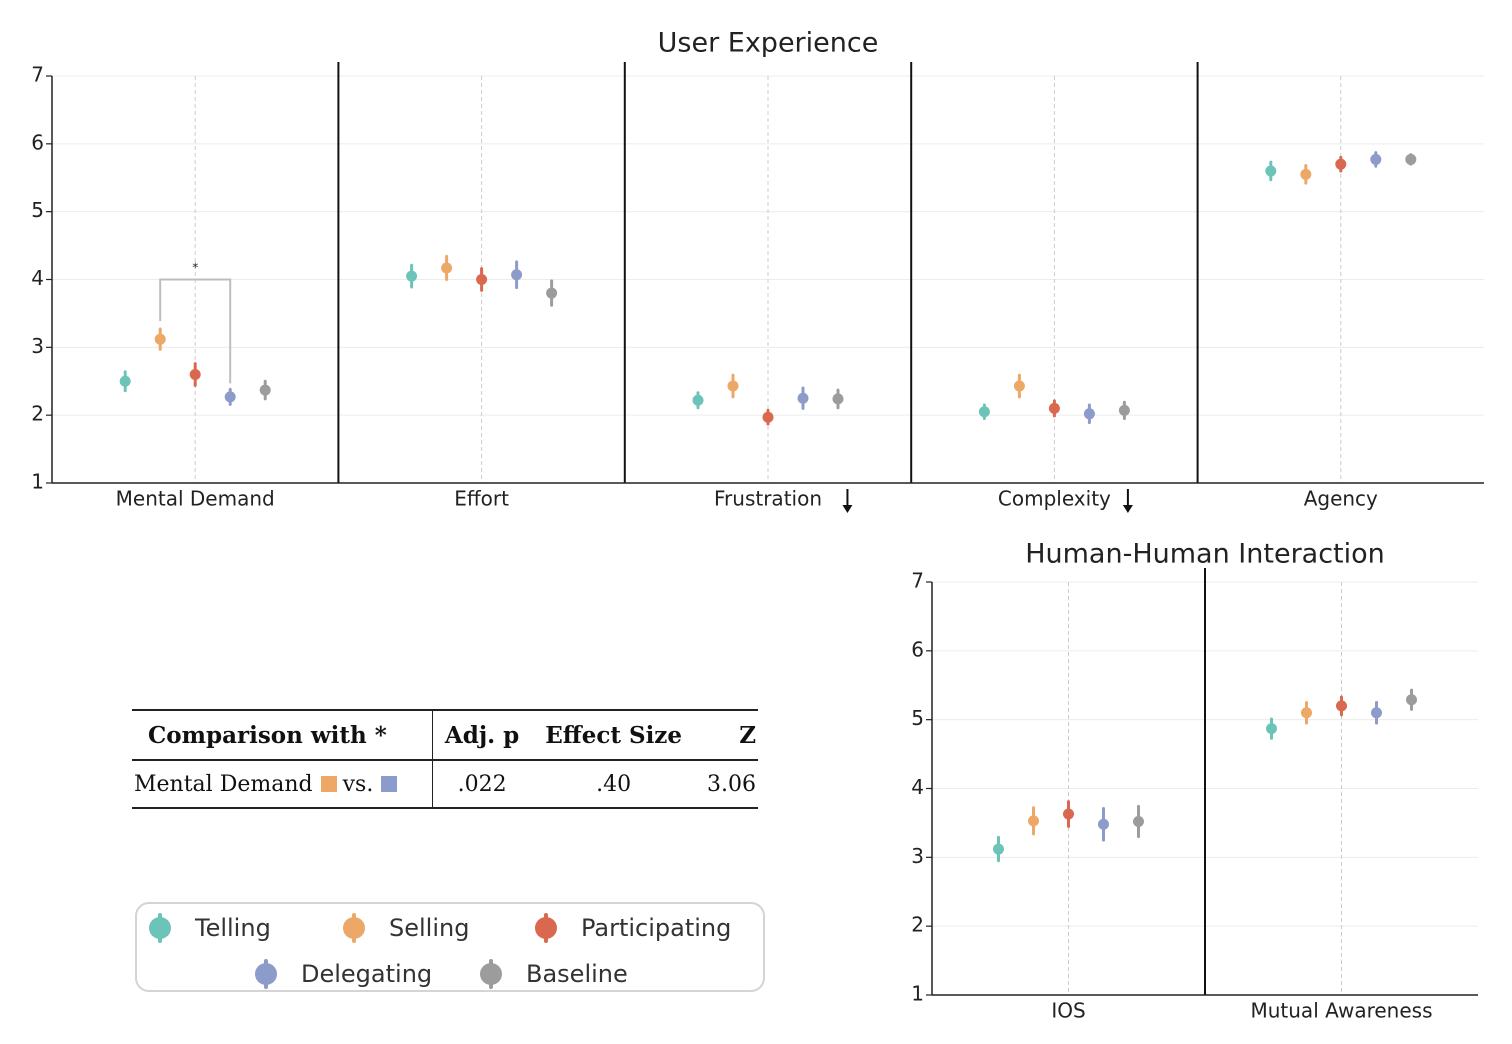 The height and width of the screenshot is (1044, 1512). What do you see at coordinates (491, 974) in the screenshot?
I see `baseline-marker-icon` at bounding box center [491, 974].